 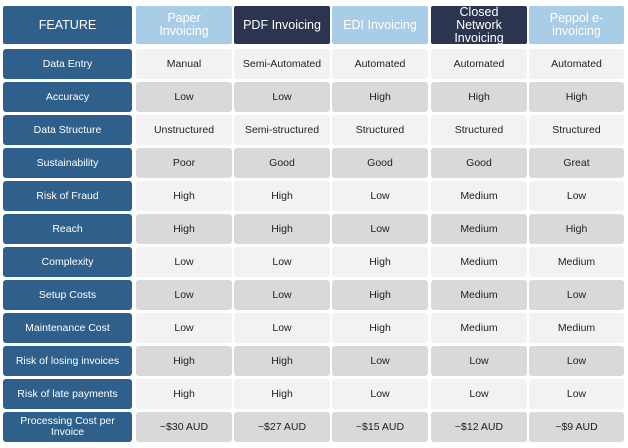 I want to click on table-cell: ~$30 AUD, so click(x=184, y=427).